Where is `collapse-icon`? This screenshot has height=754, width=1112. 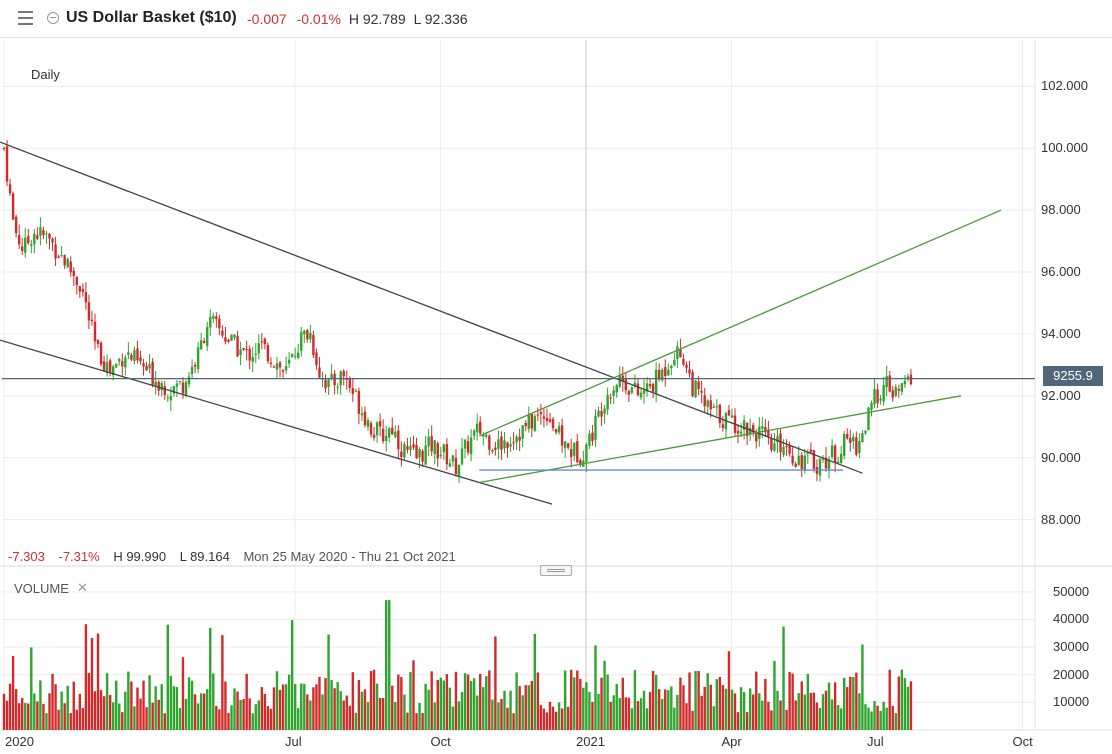 collapse-icon is located at coordinates (53, 18).